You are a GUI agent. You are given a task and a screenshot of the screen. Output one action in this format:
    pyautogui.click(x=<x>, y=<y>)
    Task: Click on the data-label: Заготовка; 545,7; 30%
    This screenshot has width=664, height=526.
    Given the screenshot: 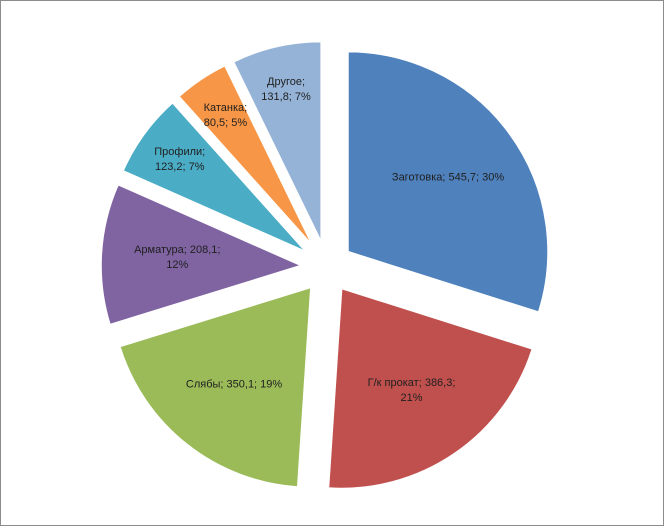 What is the action you would take?
    pyautogui.click(x=448, y=177)
    